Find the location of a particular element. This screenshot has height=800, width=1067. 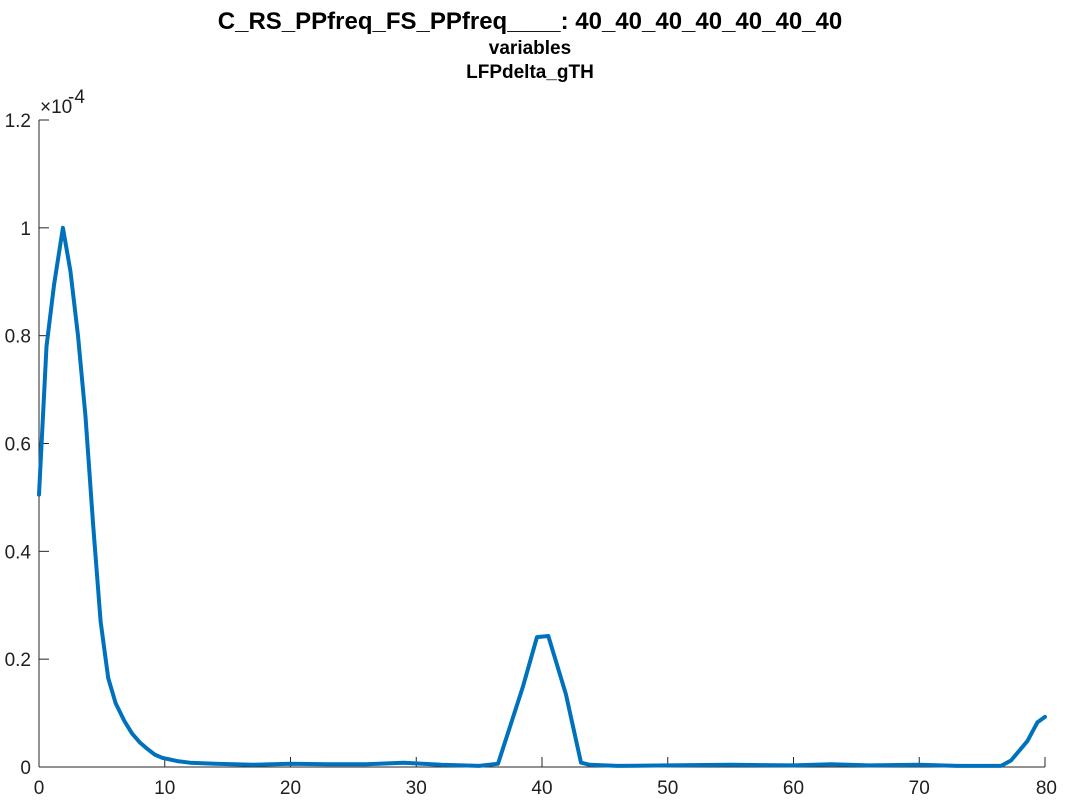

y-exponent-power: -4 is located at coordinates (76, 97).